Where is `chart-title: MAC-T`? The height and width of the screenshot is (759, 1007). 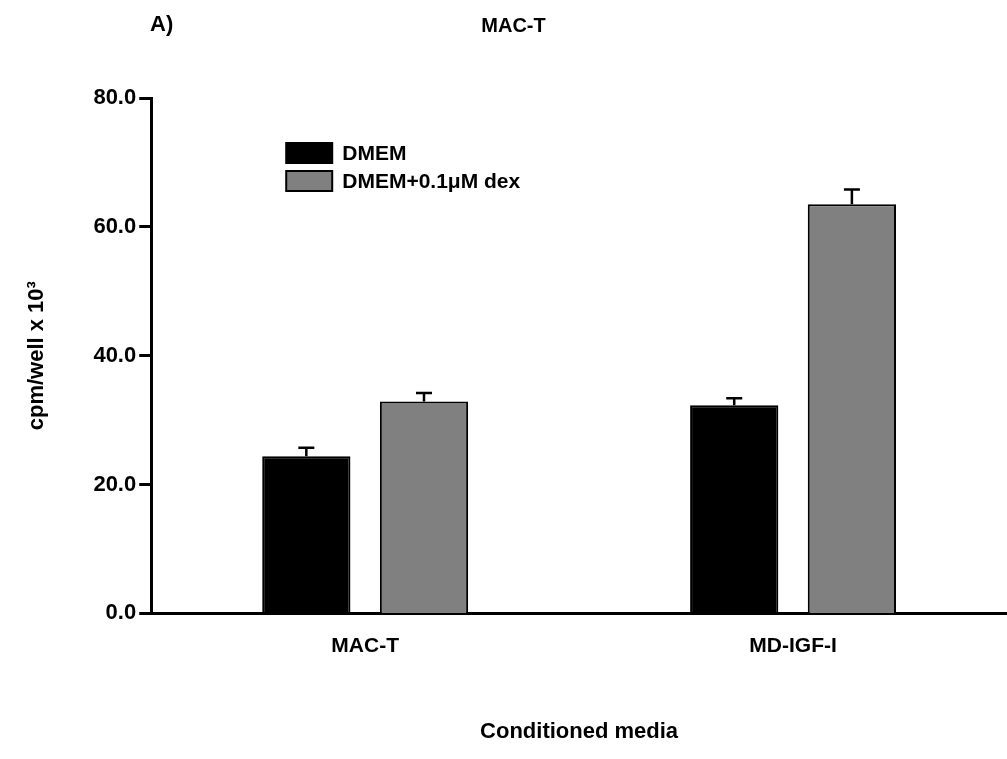 chart-title: MAC-T is located at coordinates (513, 24).